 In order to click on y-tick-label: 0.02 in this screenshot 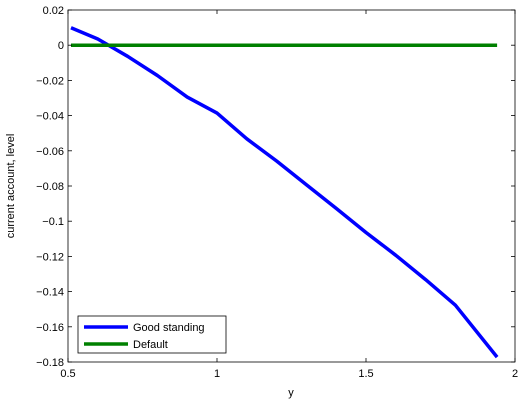, I will do `click(53, 11)`.